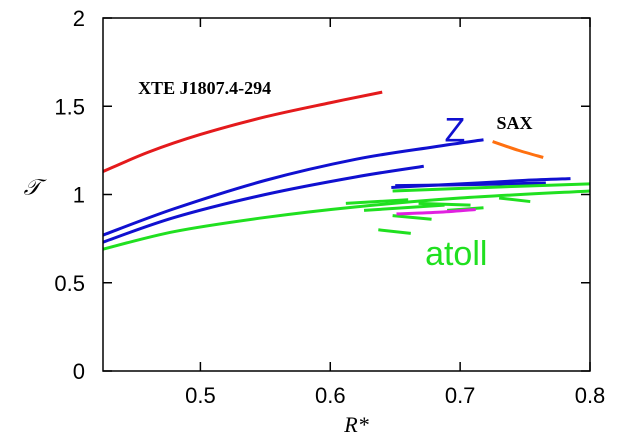 The height and width of the screenshot is (439, 625). Describe the element at coordinates (79, 195) in the screenshot. I see `y-tick-label: 1` at that location.